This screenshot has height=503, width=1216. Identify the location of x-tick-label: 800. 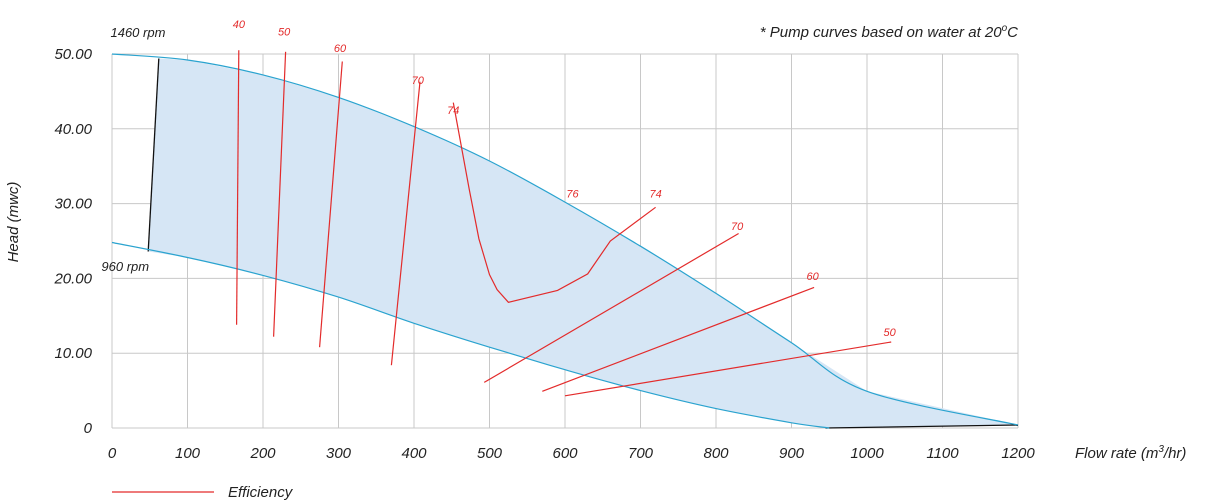
(716, 453).